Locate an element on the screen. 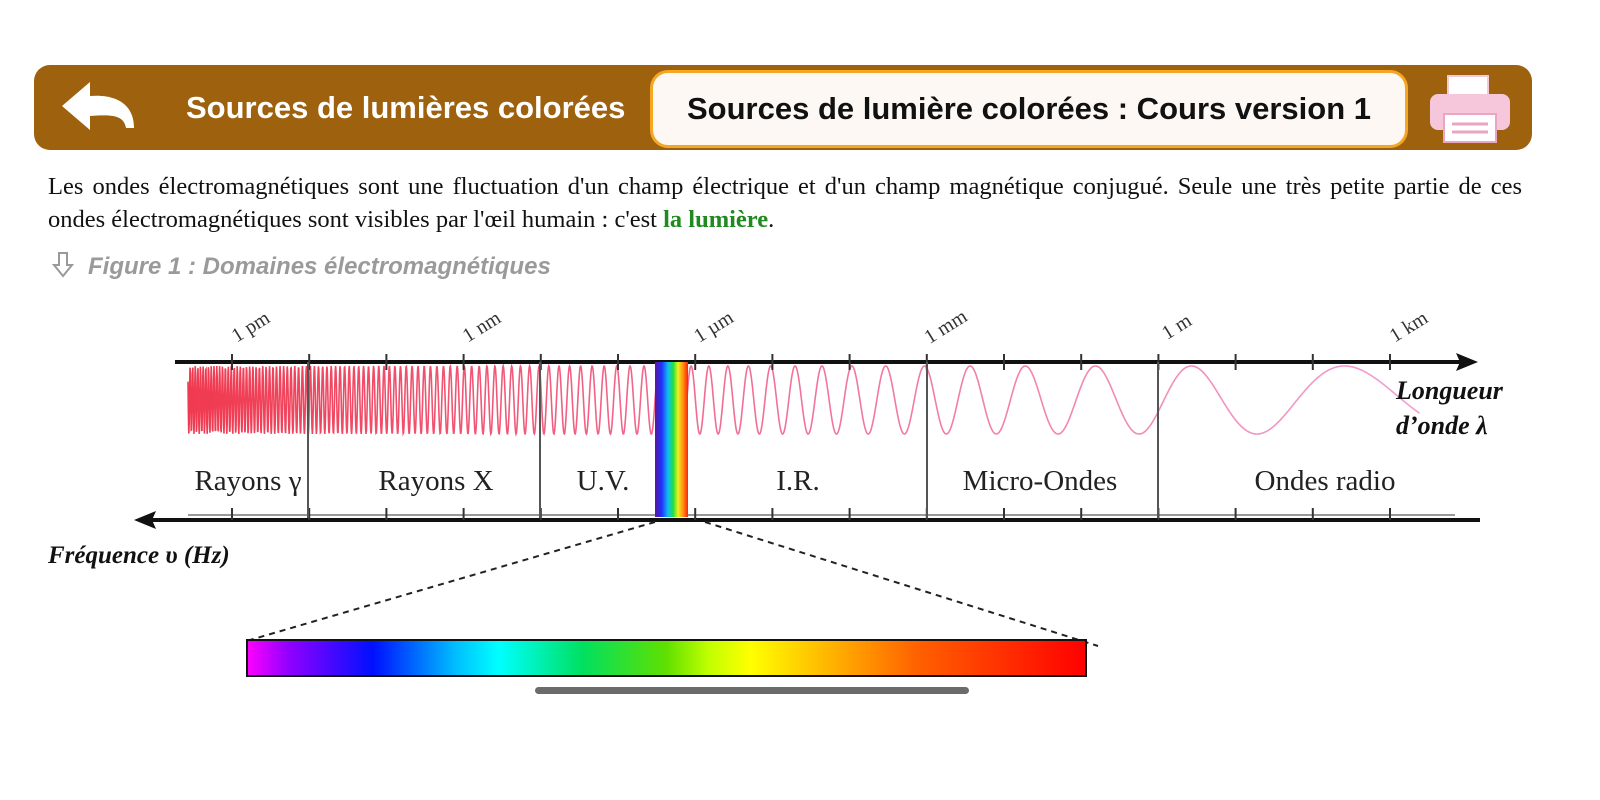 Image resolution: width=1600 pixels, height=800 pixels. domain-label: Rayons X is located at coordinates (435, 481).